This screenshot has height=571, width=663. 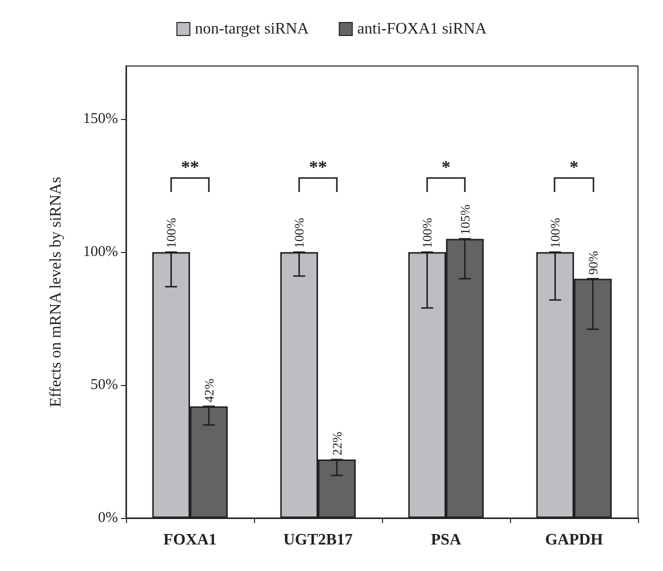 I want to click on y-tick-label: 50%, so click(x=104, y=385).